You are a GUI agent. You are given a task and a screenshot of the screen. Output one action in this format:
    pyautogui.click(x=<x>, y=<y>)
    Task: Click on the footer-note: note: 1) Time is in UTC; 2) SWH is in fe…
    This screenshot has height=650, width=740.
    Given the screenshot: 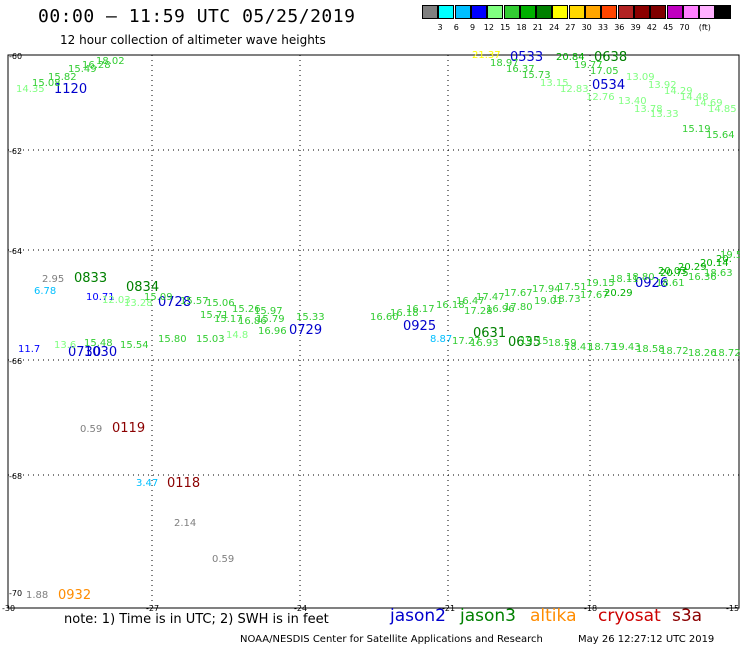 What is the action you would take?
    pyautogui.click(x=196, y=619)
    